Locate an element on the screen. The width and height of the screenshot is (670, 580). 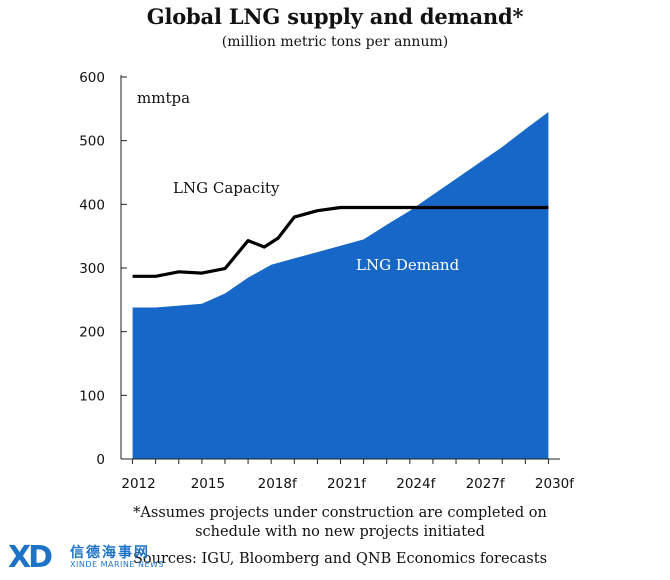
y-tick-label: 200 is located at coordinates (92, 333).